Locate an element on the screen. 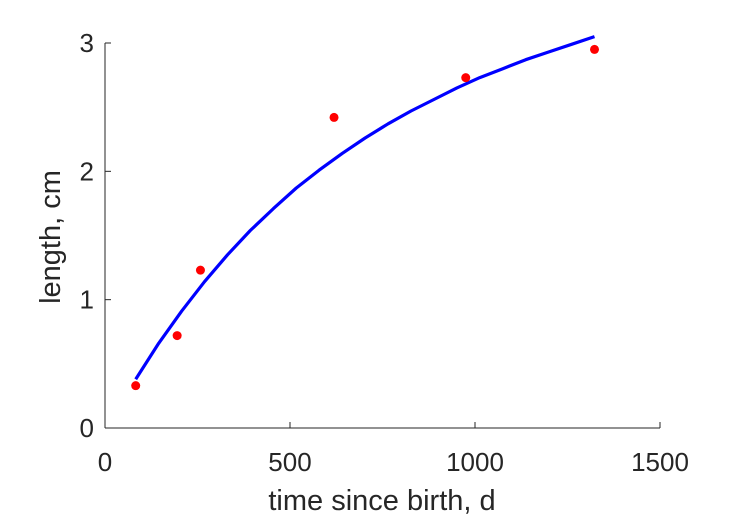 This screenshot has height=521, width=729. x-ticks: 0 500 1000 1500 is located at coordinates (393, 449).